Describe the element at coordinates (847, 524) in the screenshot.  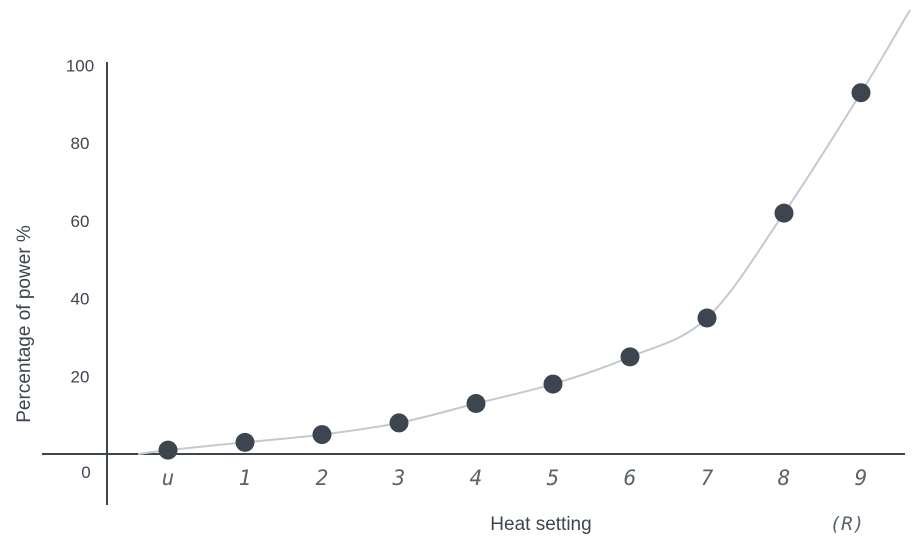
I see `x-extra-label: (R)` at that location.